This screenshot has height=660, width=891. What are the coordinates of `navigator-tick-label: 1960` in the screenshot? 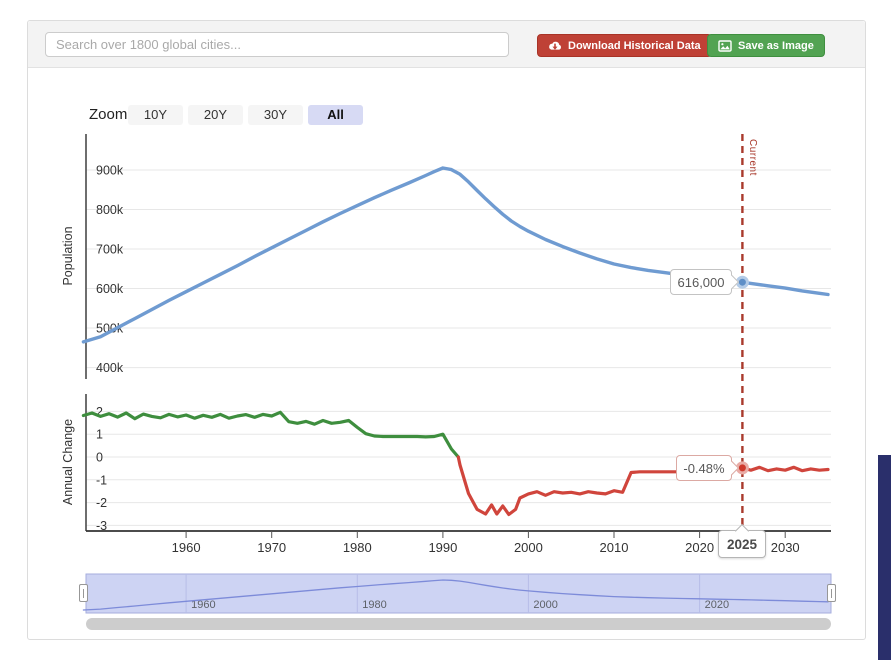 It's located at (203, 605).